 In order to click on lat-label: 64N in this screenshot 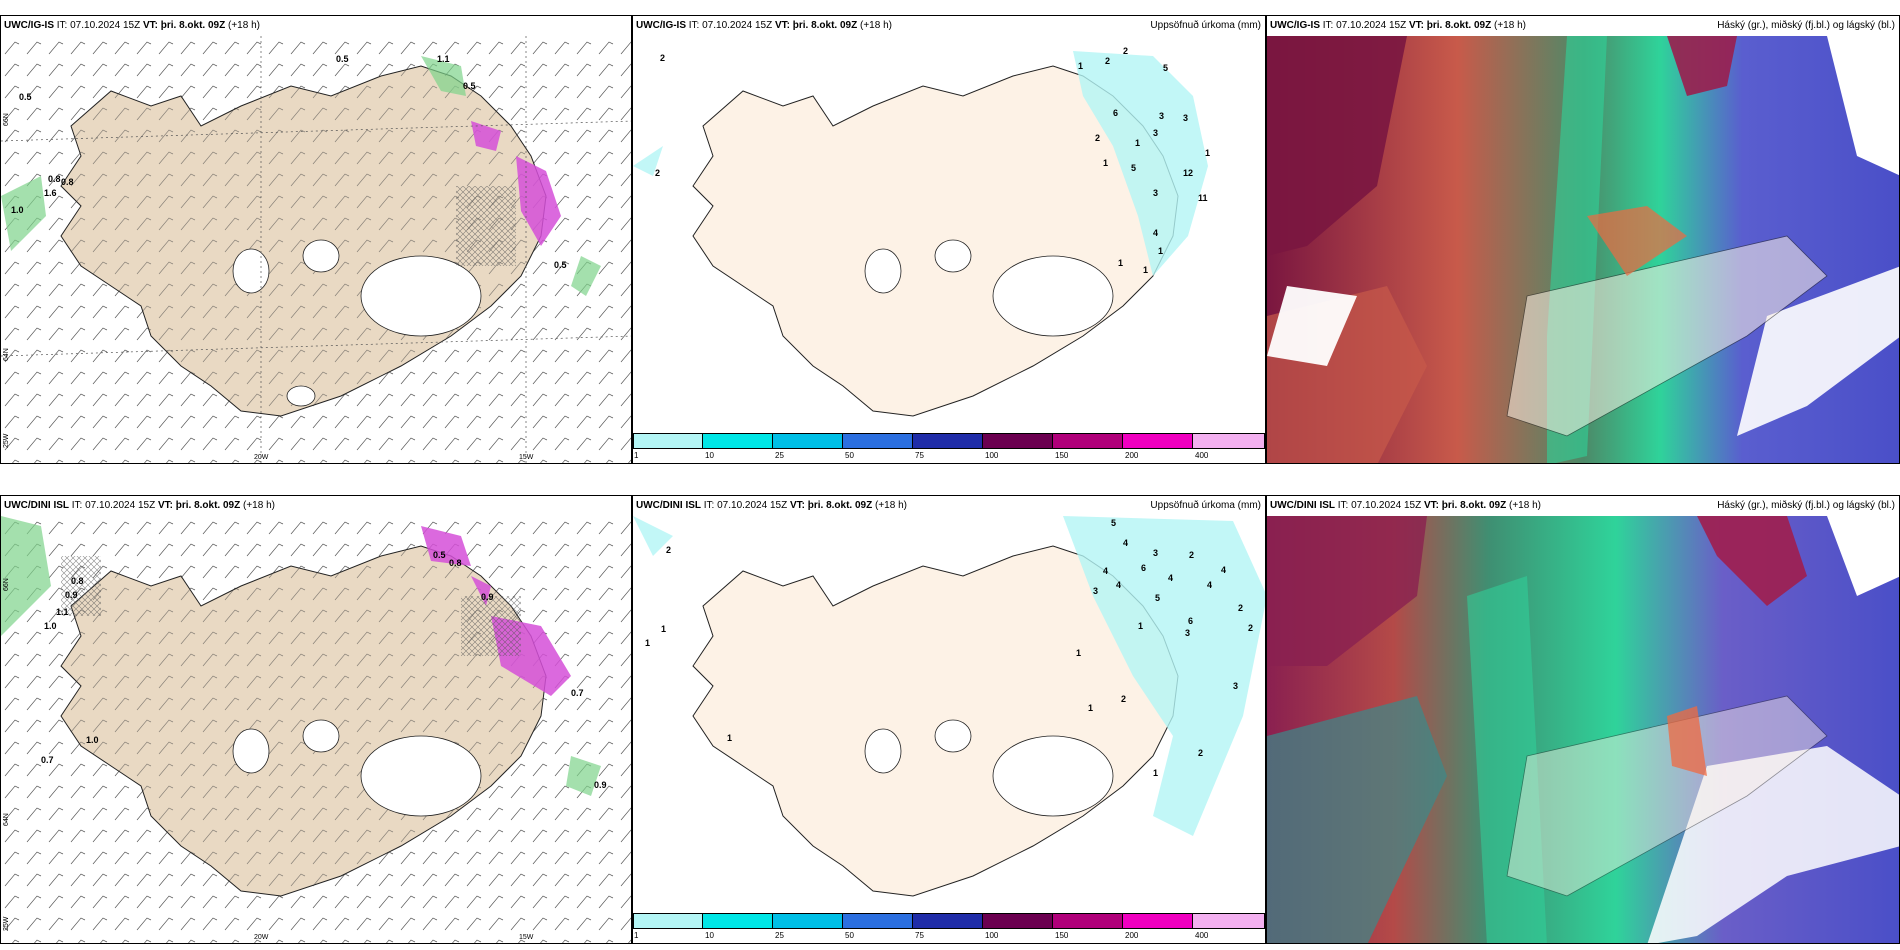, I will do `click(6, 354)`.